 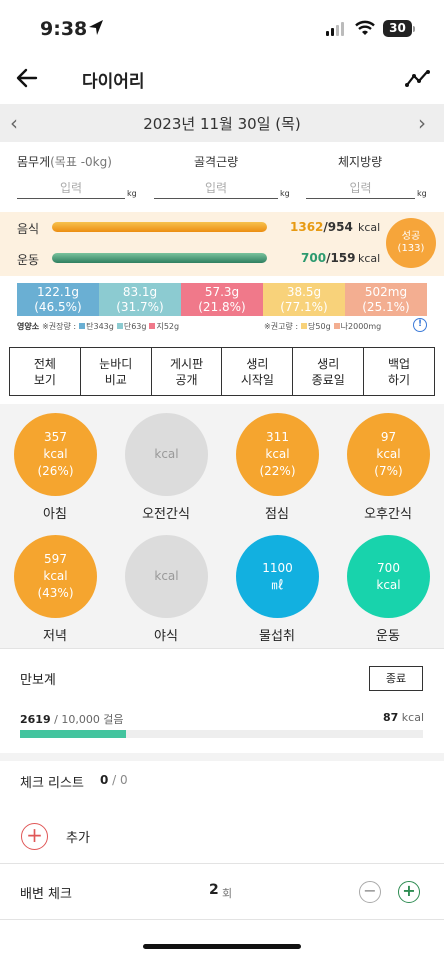 I want to click on breakfast-label: 아침, so click(x=55, y=514).